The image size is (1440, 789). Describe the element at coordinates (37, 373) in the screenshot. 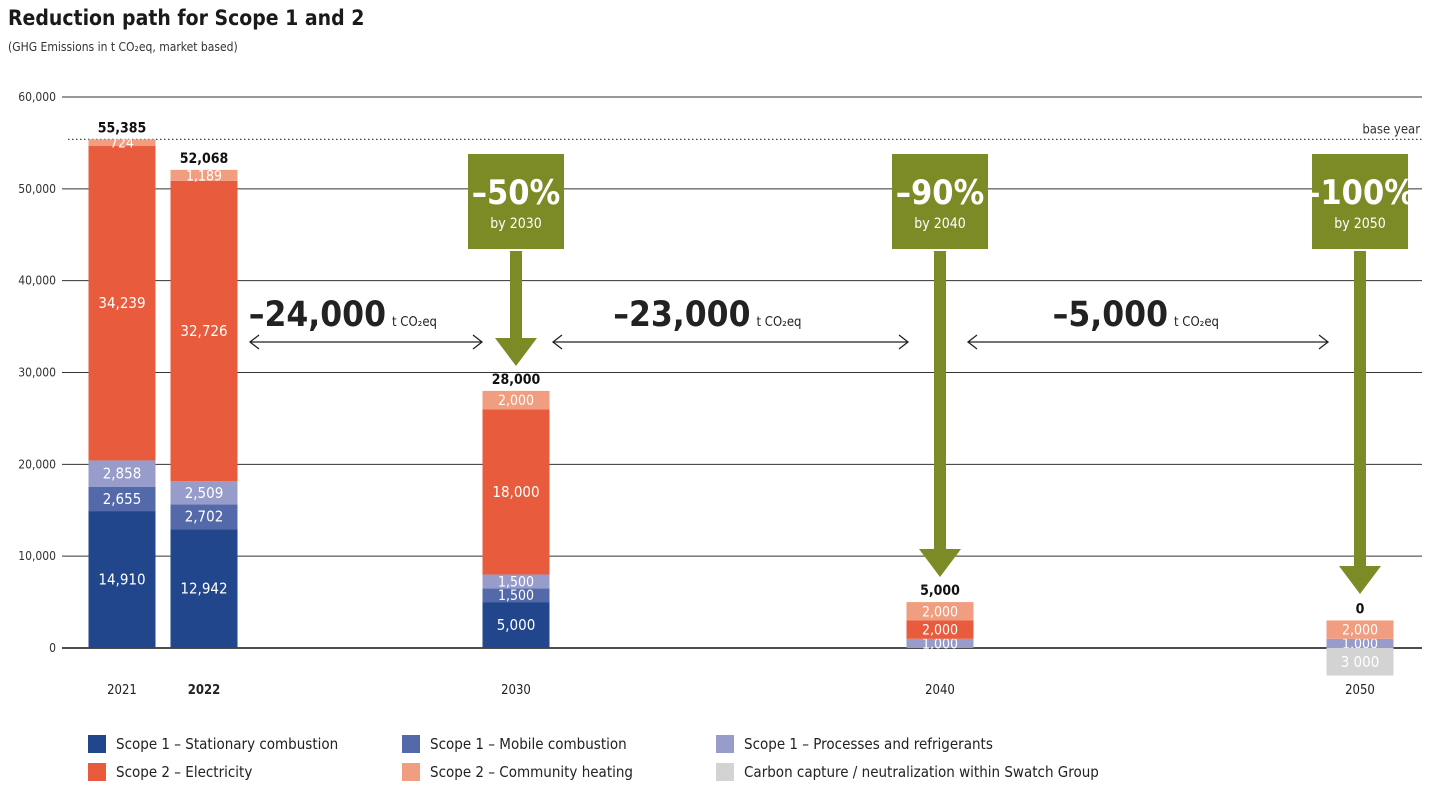

I see `y-tick-label: 30,000` at that location.